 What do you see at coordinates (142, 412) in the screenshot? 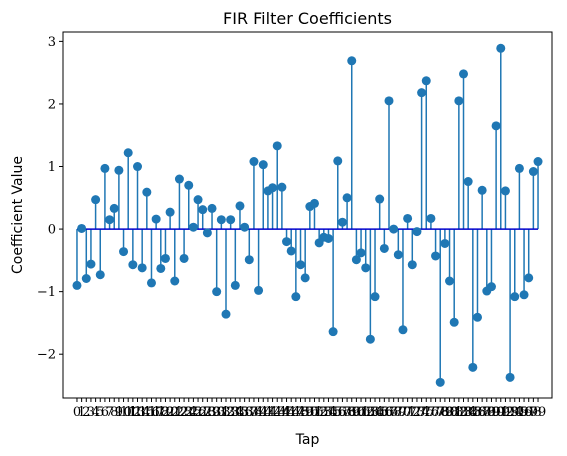
I see `x-tick-label: 14` at bounding box center [142, 412].